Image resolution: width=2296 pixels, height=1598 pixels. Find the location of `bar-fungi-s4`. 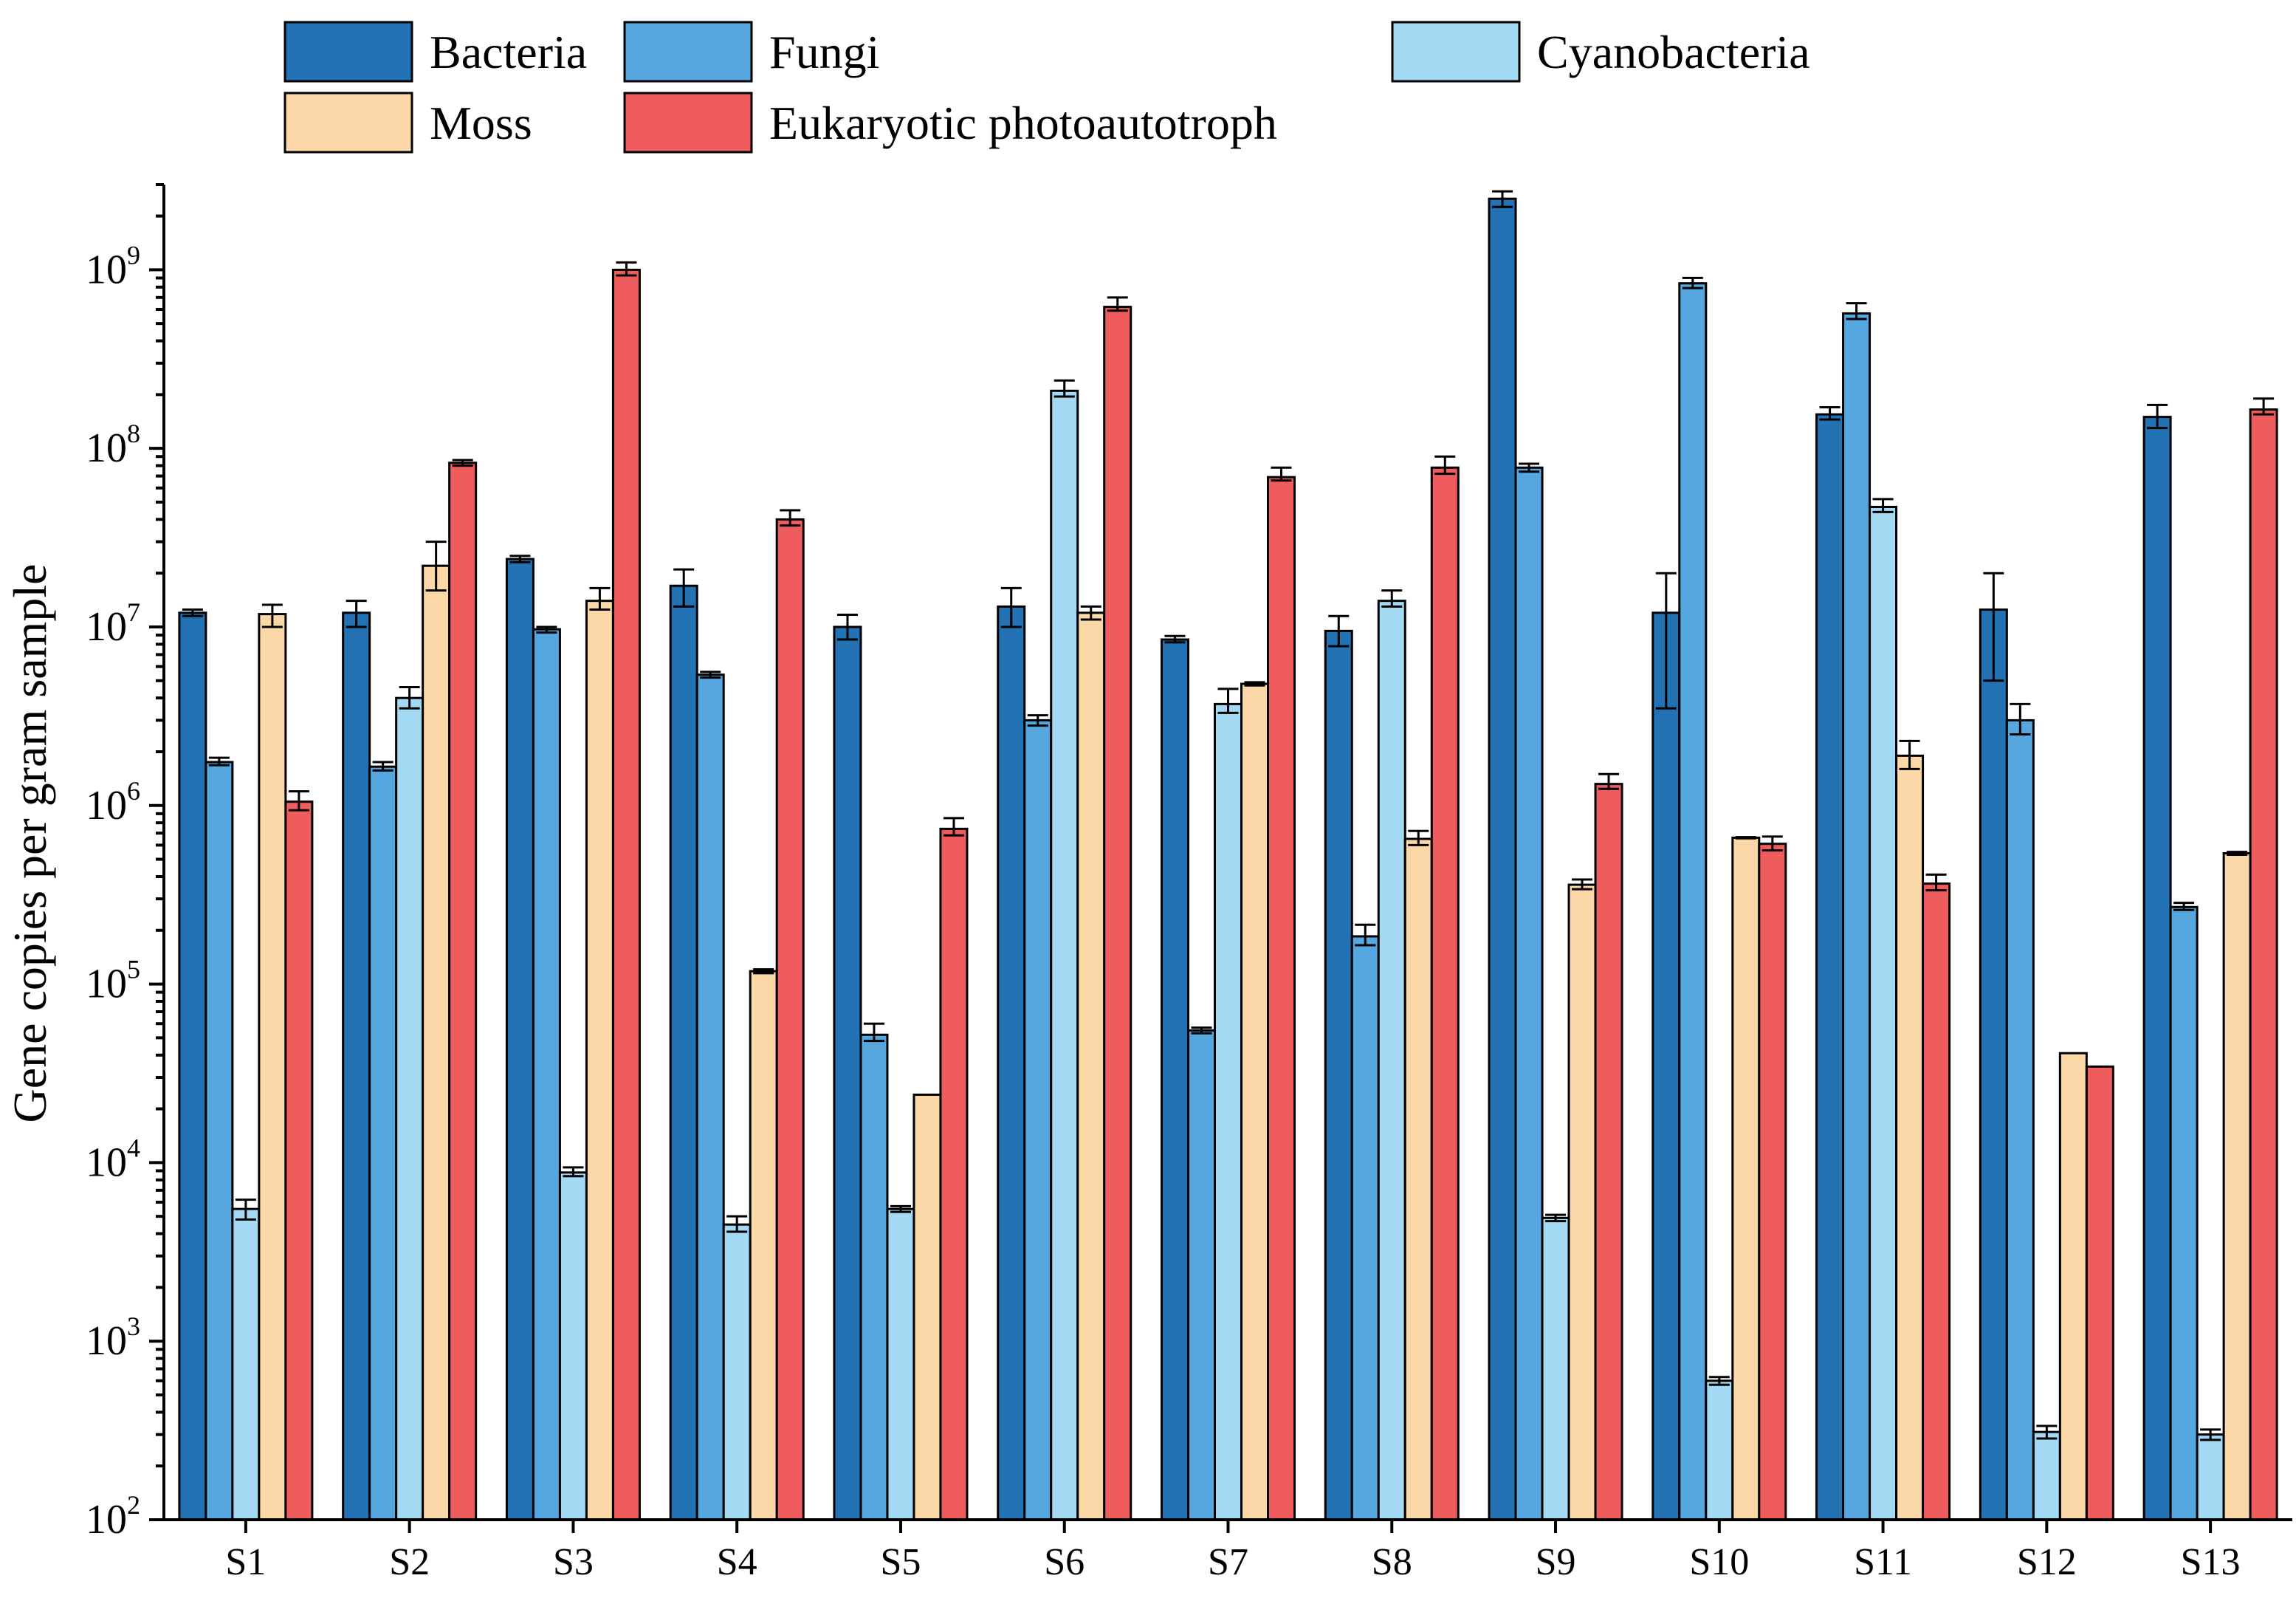

bar-fungi-s4 is located at coordinates (710, 1097).